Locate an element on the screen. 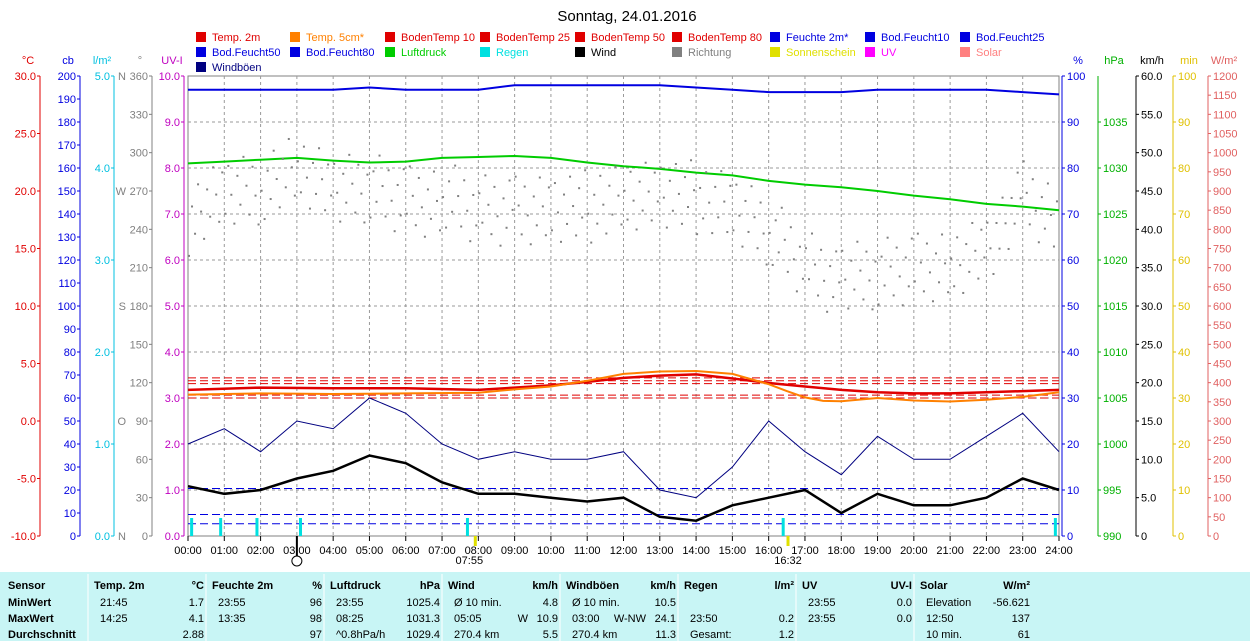  left-axis-label: 50 is located at coordinates (70, 422).